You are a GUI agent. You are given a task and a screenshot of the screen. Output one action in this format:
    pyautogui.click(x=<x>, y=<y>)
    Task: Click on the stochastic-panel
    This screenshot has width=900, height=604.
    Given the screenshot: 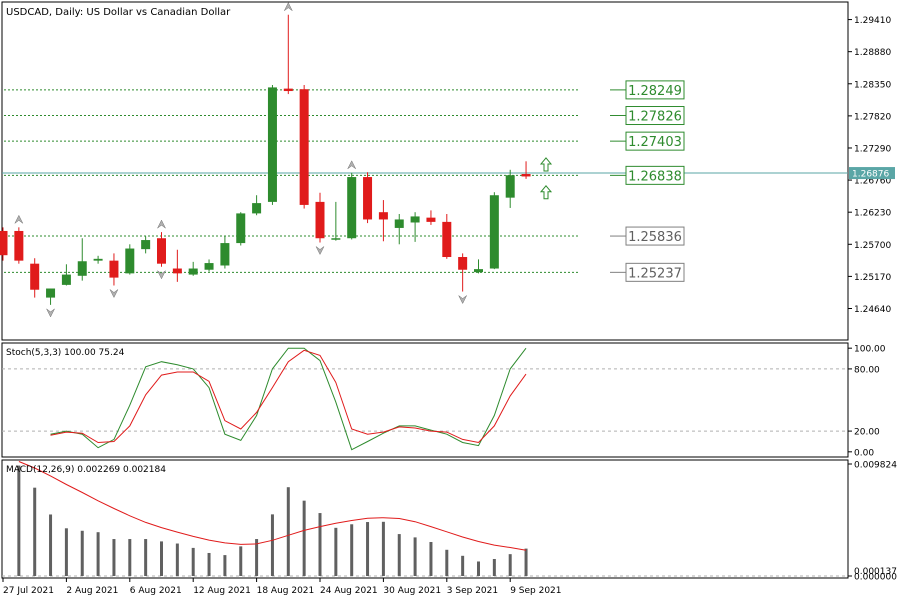 What is the action you would take?
    pyautogui.click(x=288, y=399)
    